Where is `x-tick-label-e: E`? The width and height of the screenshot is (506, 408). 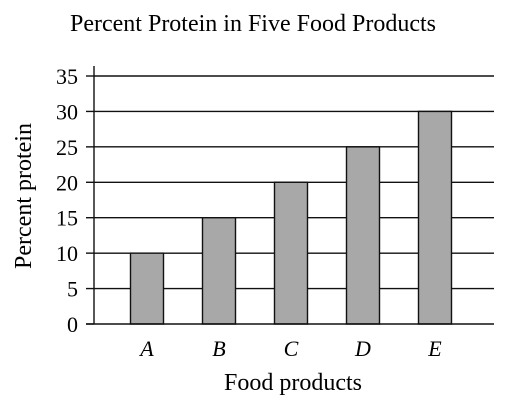
x-tick-label-e: E is located at coordinates (434, 348).